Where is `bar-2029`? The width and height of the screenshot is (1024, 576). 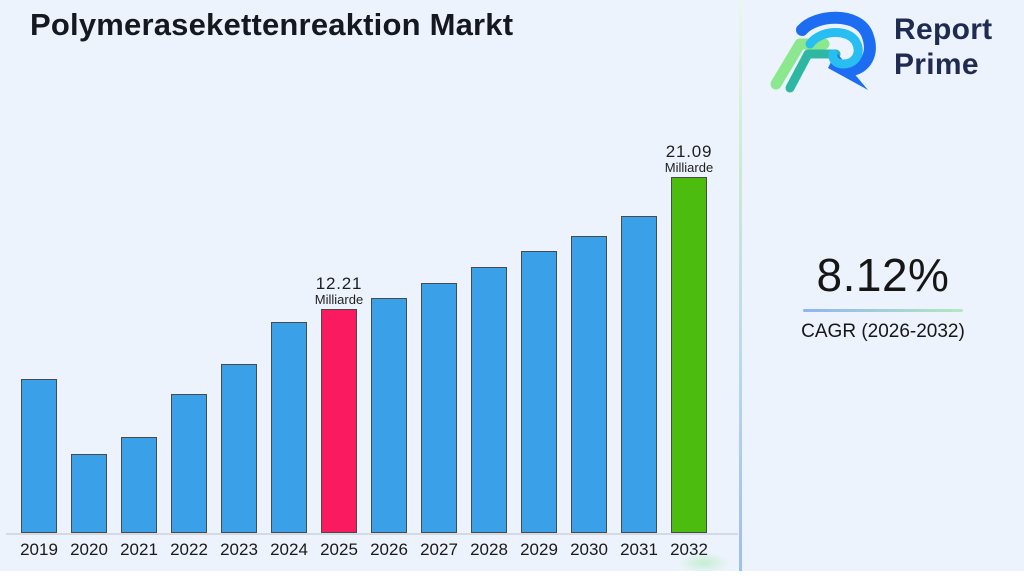 bar-2029 is located at coordinates (539, 392).